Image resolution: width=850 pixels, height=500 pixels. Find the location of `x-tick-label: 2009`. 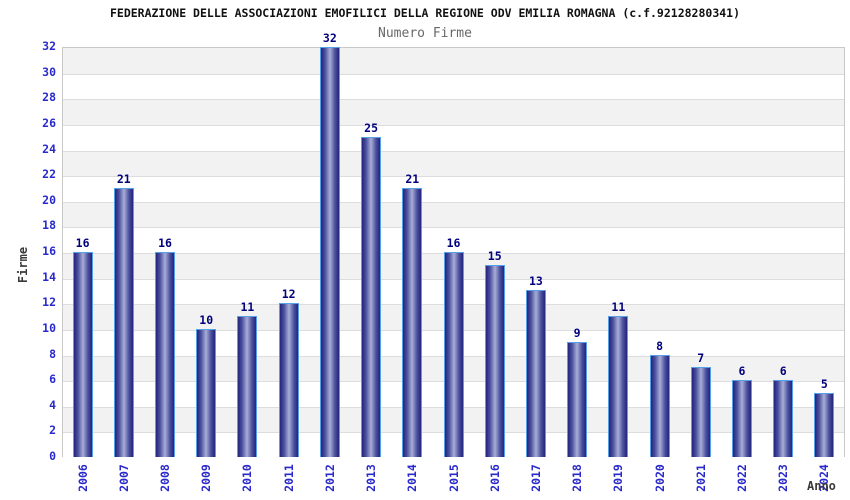

x-tick-label: 2009 is located at coordinates (206, 478).